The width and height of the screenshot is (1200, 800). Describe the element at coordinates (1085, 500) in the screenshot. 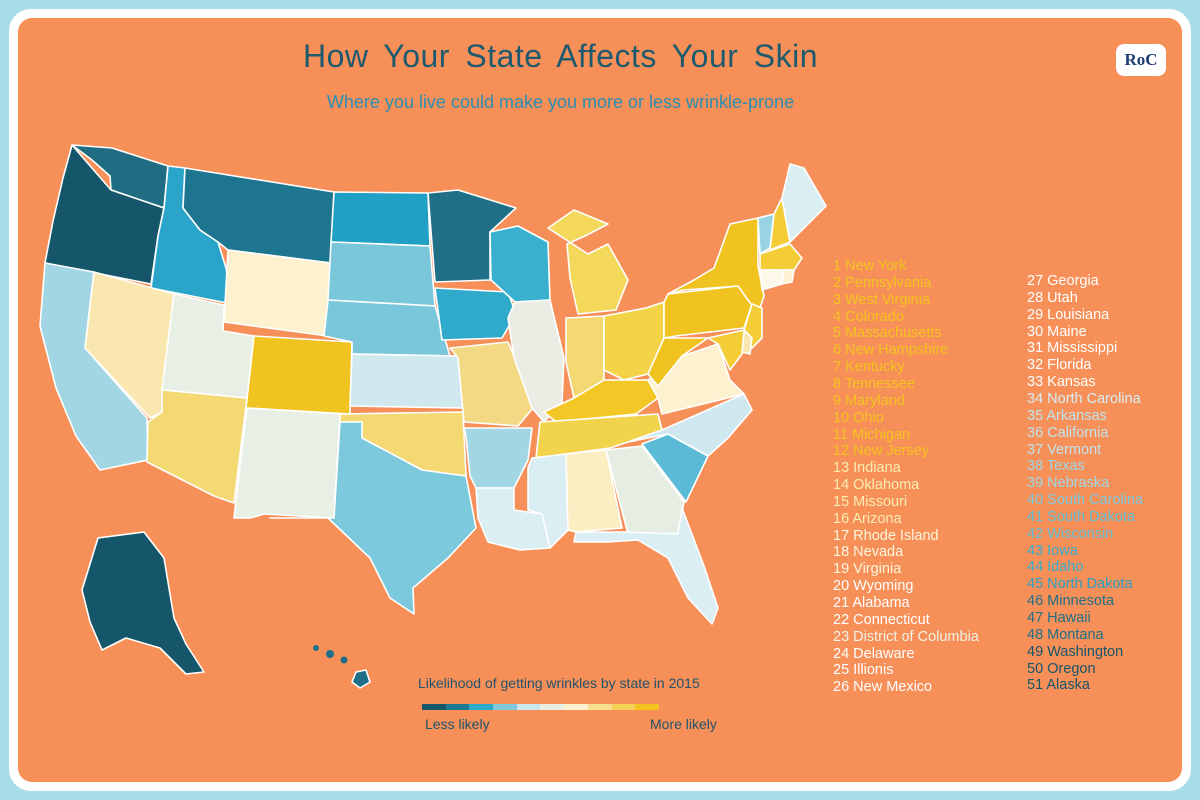

I see `ranking-item: 40 South Carolina` at that location.